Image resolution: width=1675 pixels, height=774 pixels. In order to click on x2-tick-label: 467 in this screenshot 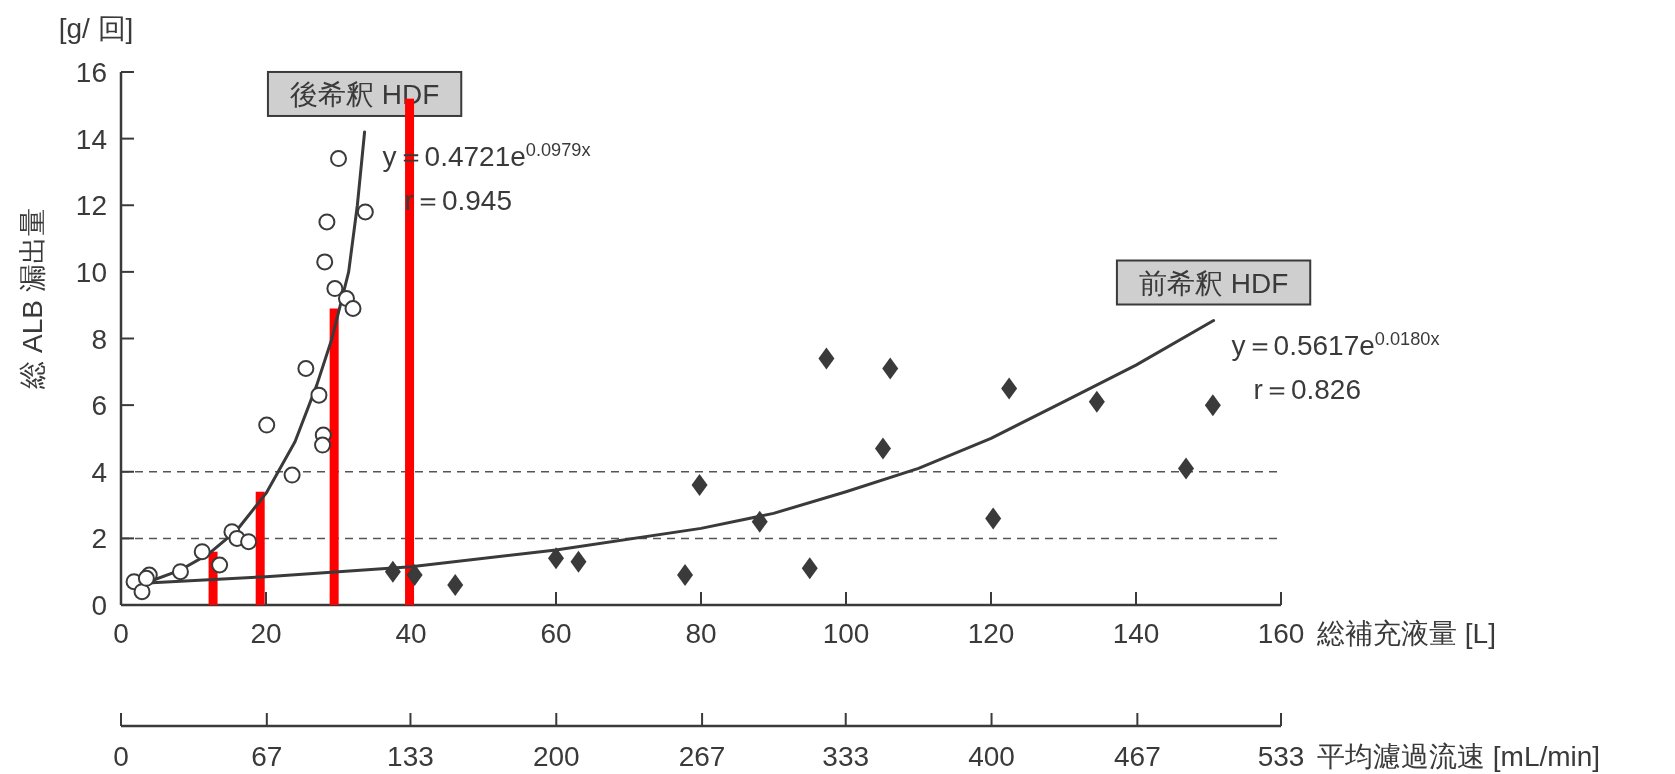, I will do `click(1137, 756)`.